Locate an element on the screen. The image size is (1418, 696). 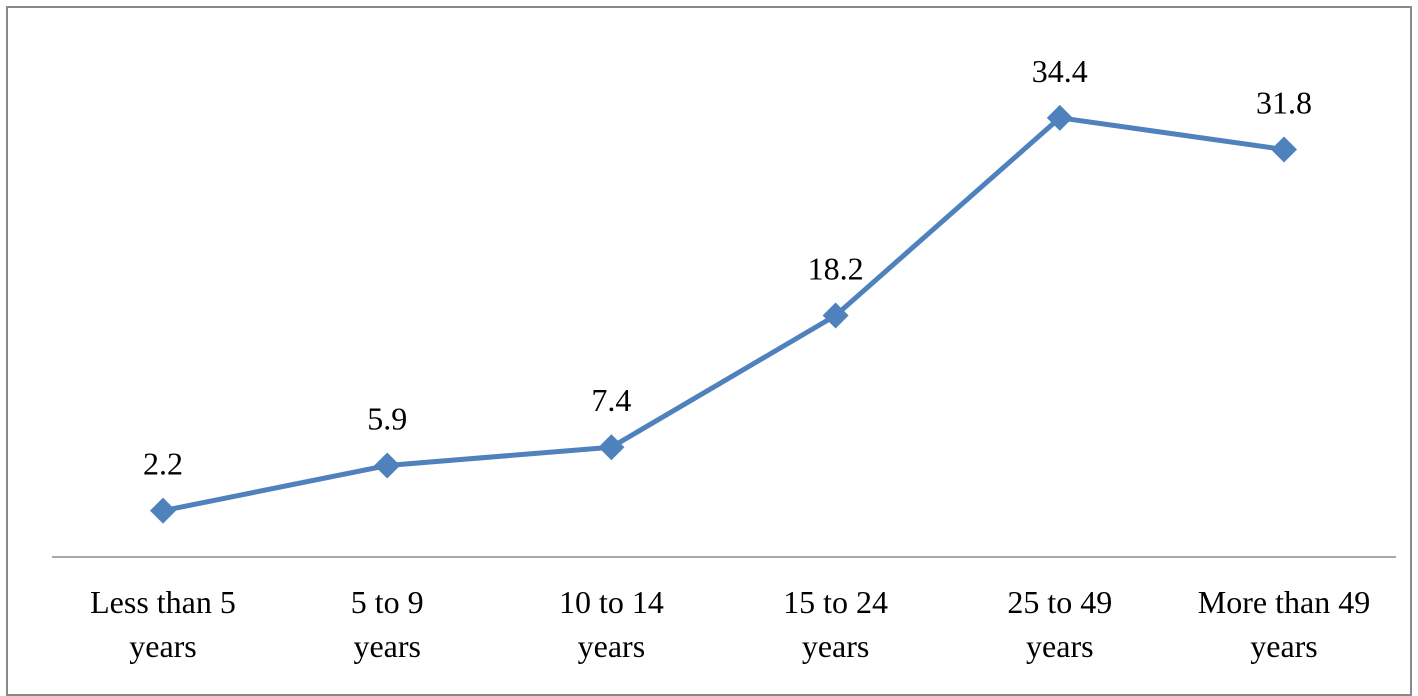
data-label: 7.4 is located at coordinates (611, 400).